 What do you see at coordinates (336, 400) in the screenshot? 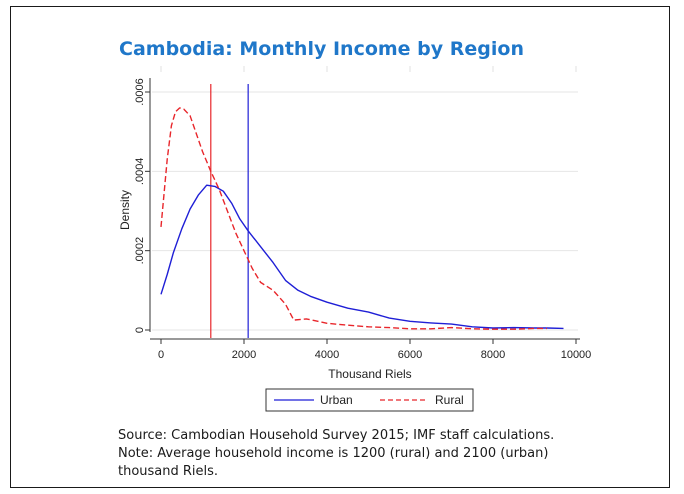
I see `legend-urban-label: Urban` at bounding box center [336, 400].